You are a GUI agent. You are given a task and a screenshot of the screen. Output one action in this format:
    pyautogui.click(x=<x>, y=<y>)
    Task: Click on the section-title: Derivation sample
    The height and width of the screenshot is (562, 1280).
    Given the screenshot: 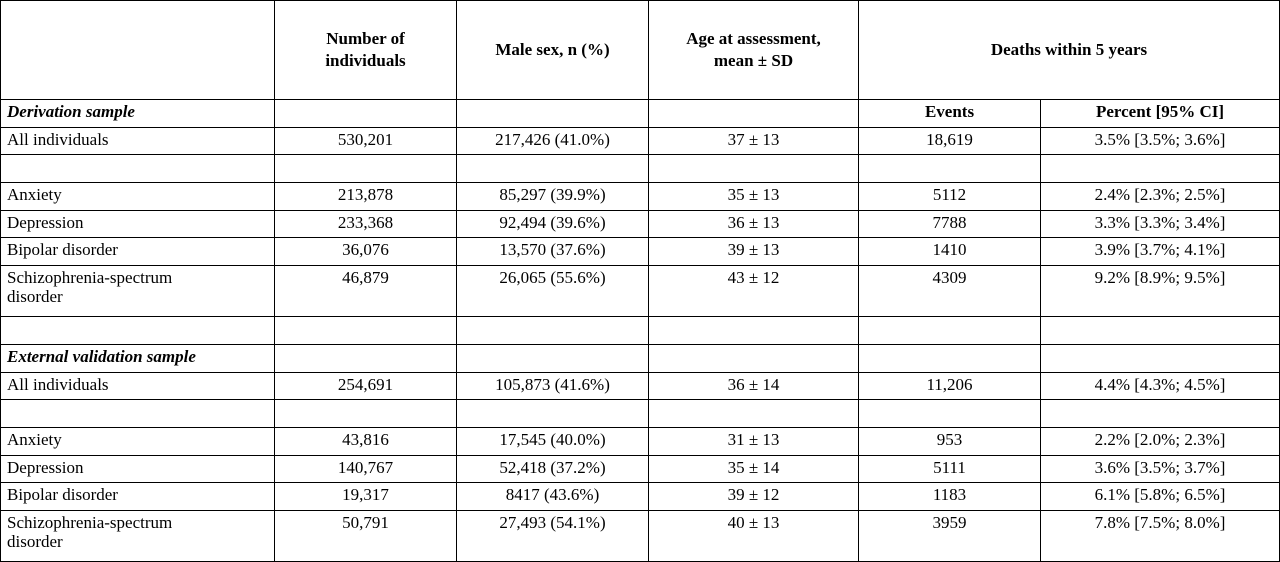 What is the action you would take?
    pyautogui.click(x=137, y=113)
    